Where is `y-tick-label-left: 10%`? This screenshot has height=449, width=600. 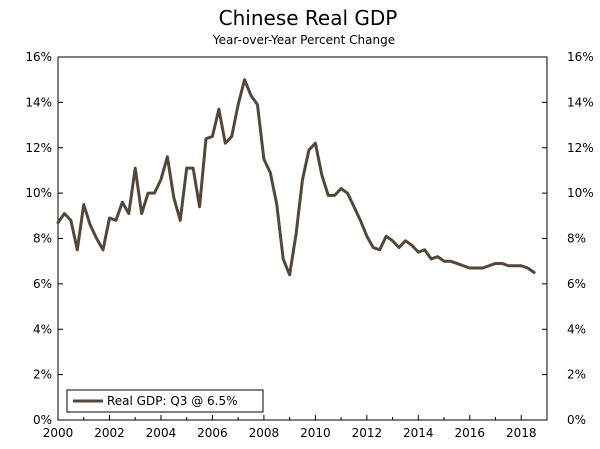 y-tick-label-left: 10% is located at coordinates (38, 193).